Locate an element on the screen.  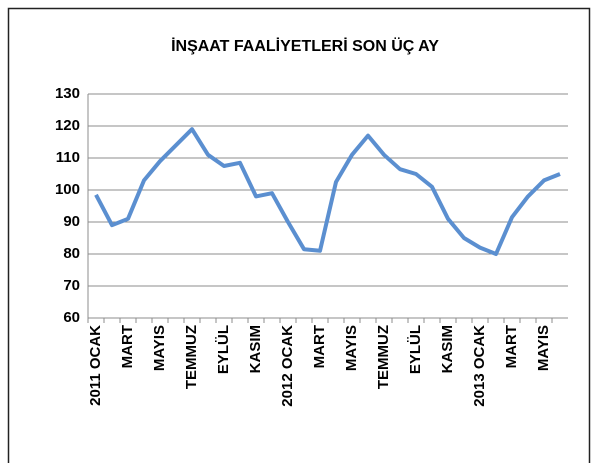
y-tick-label: 110 is located at coordinates (68, 157).